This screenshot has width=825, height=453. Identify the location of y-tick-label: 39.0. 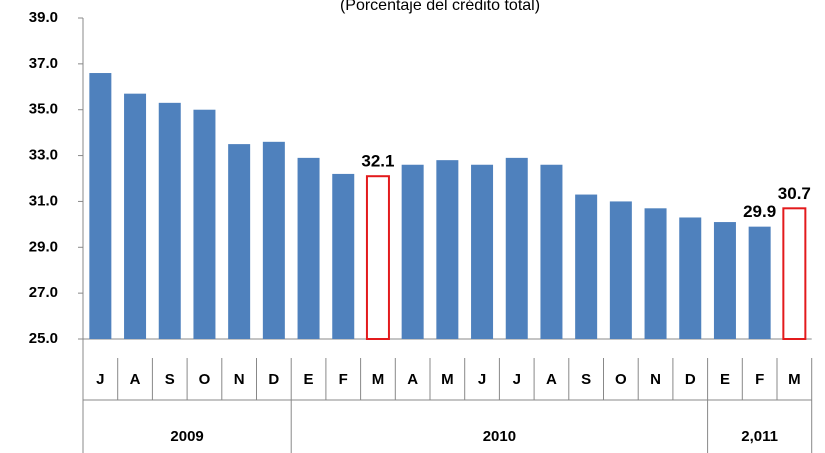
(43, 17).